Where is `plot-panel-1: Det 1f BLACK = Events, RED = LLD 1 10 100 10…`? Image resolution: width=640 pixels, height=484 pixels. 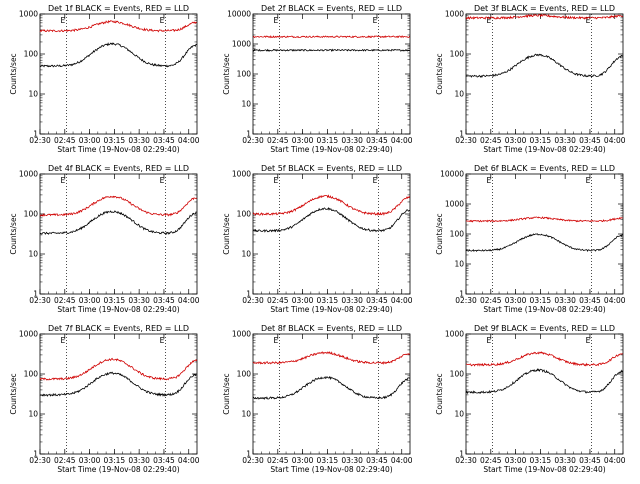
plot-panel-1: Det 1f BLACK = Events, RED = LLD 1 10 100 10… is located at coordinates (104, 79).